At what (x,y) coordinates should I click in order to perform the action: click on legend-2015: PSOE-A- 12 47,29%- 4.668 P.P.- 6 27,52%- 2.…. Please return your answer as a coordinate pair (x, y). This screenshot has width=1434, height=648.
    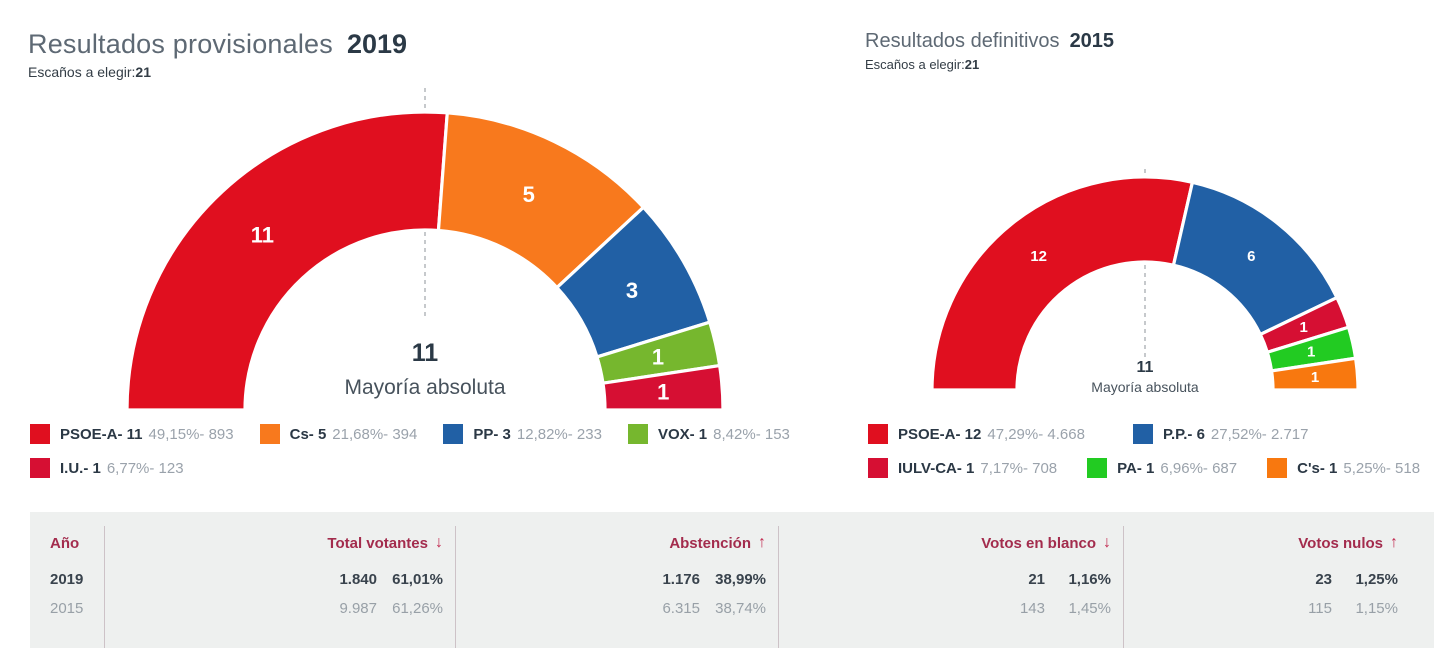
    Looking at the image, I should click on (1148, 458).